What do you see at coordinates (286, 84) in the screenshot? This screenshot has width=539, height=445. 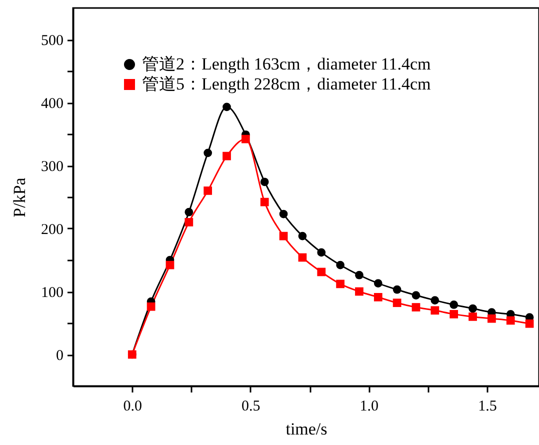 I see `legend-label: 管道5：Length 228cm，diameter 11.4cm` at bounding box center [286, 84].